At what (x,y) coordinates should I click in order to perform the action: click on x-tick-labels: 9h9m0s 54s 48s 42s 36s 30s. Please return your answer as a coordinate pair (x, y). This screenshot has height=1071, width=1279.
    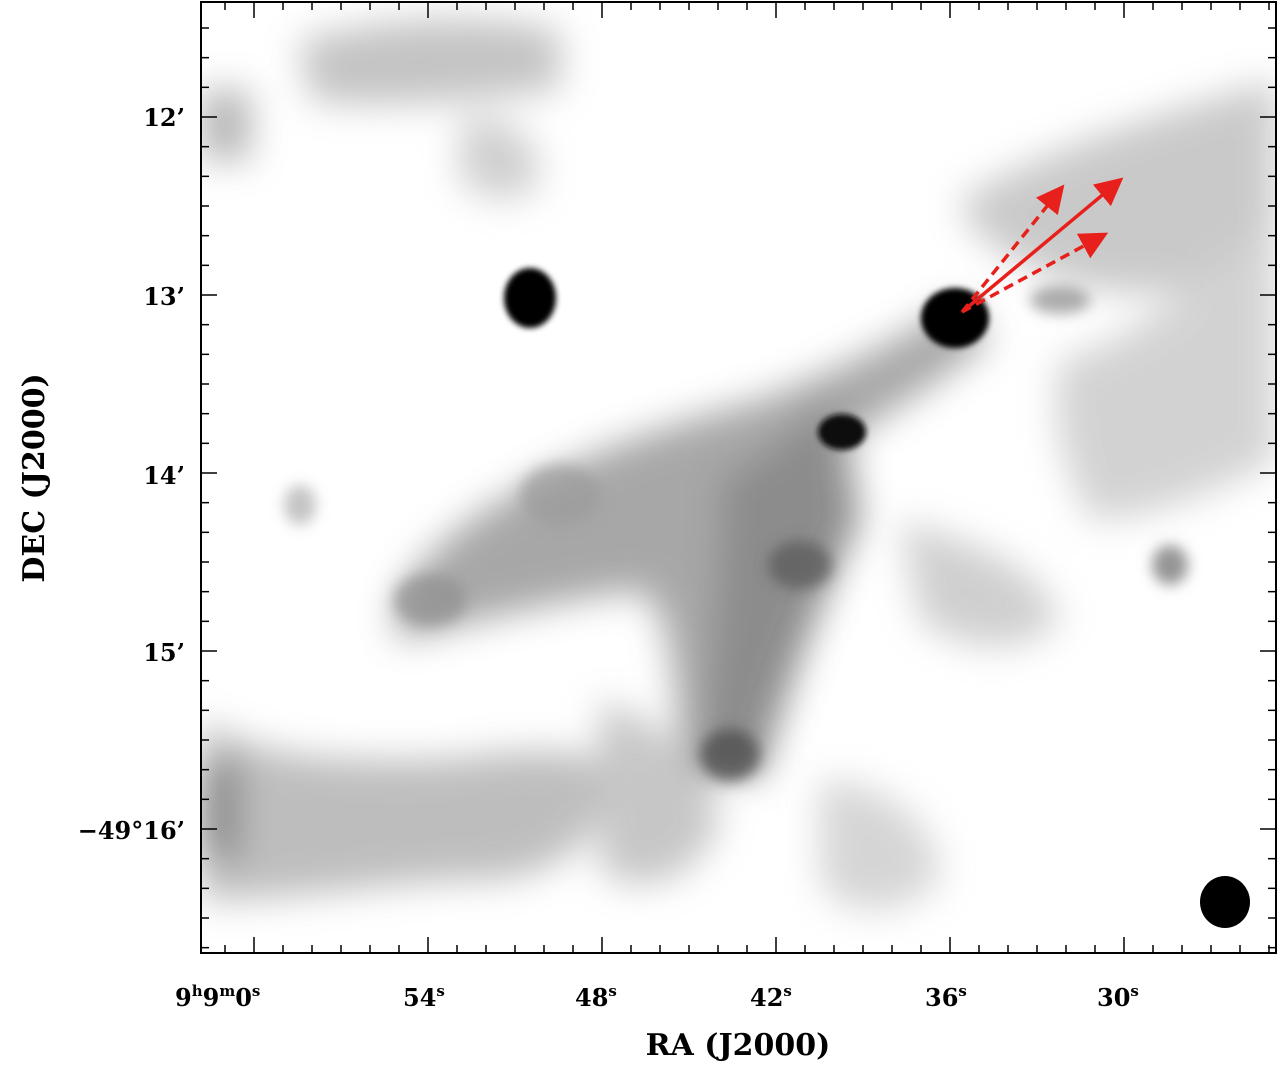
    Looking at the image, I should click on (657, 997).